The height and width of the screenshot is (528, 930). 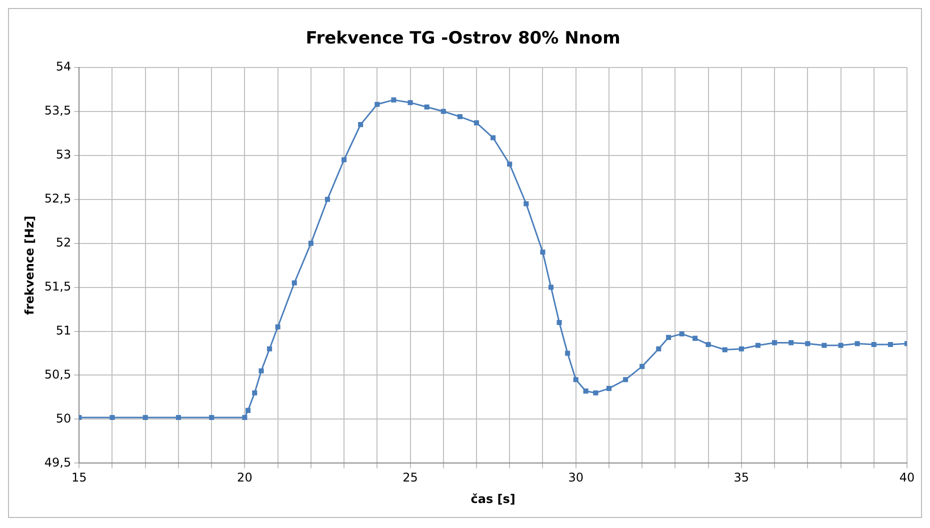 I want to click on x-tick-label: 20, so click(x=244, y=477).